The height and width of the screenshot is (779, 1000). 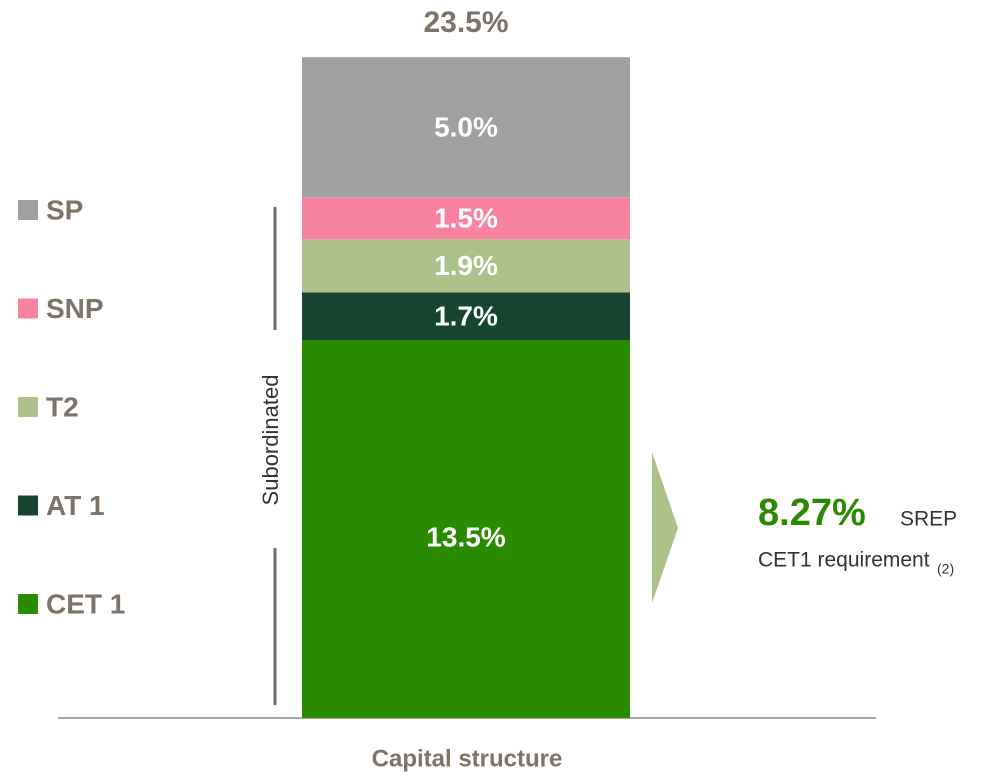 What do you see at coordinates (844, 560) in the screenshot?
I see `annotation-sub-label: CET1 requirement` at bounding box center [844, 560].